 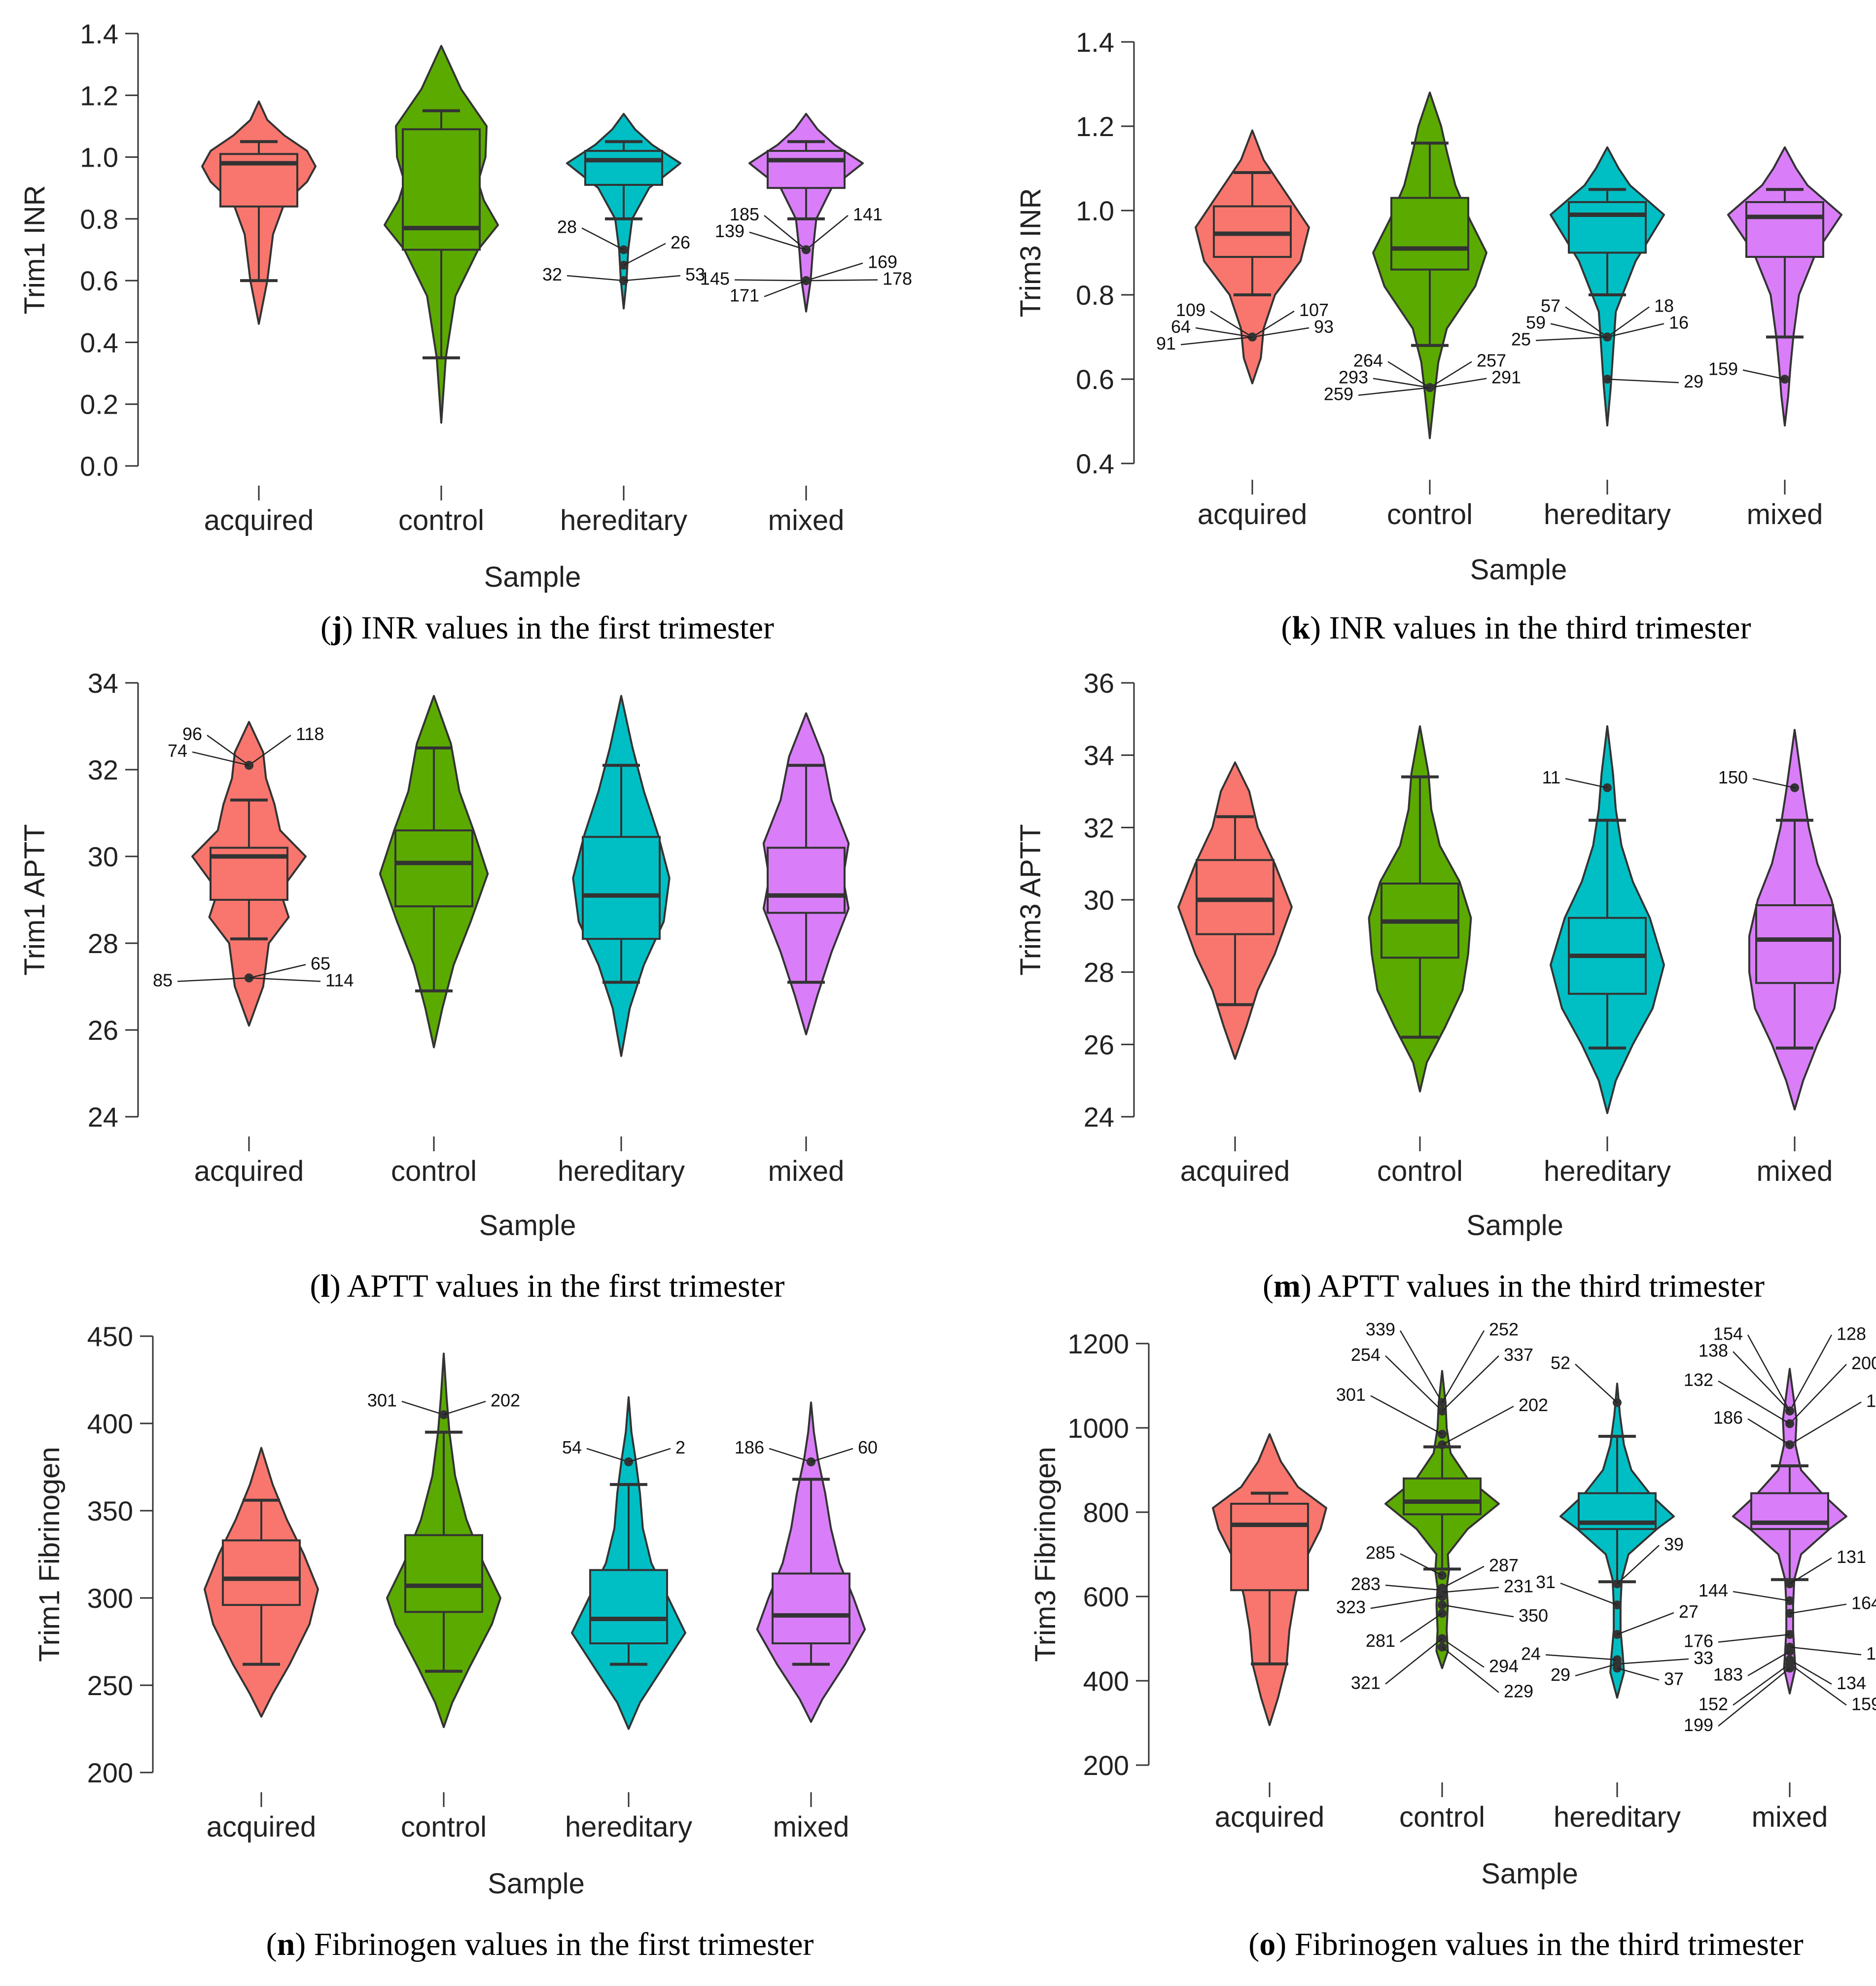 What do you see at coordinates (567, 628) in the screenshot?
I see `caption-text: INR values in the first trimester` at bounding box center [567, 628].